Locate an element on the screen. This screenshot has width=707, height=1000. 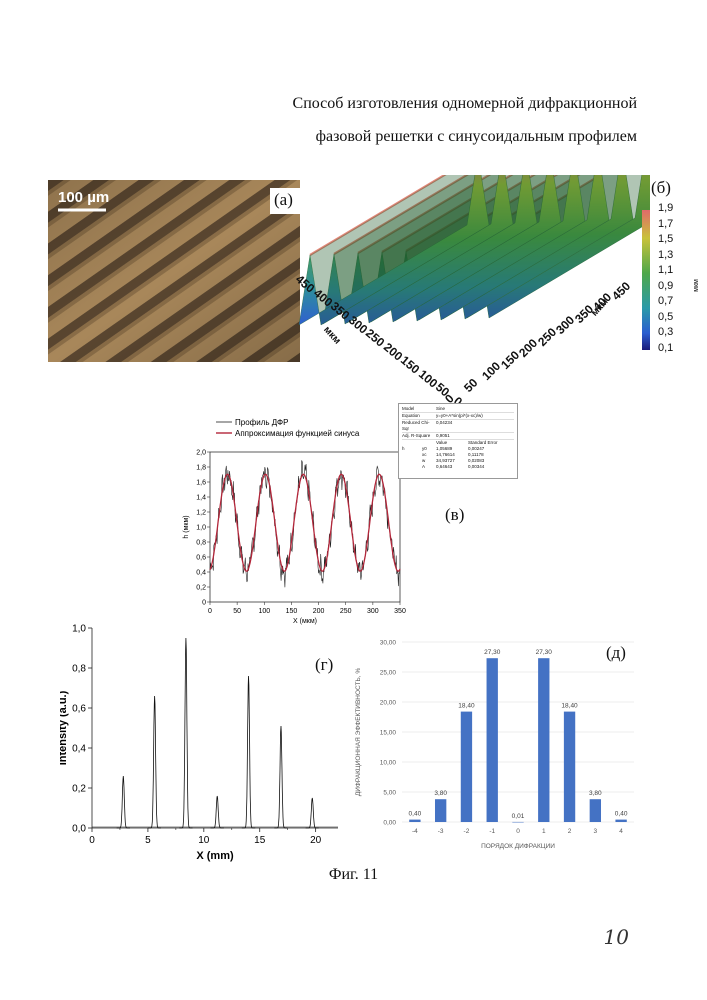
x-tick-label: -4 is located at coordinates (415, 831).